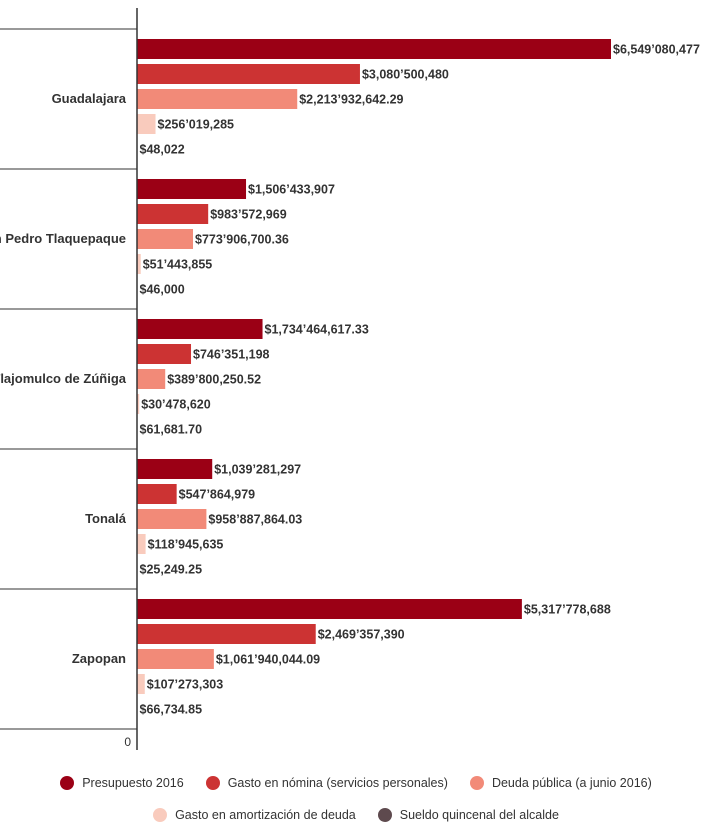 This screenshot has height=838, width=712. What do you see at coordinates (133, 783) in the screenshot?
I see `legend-label: Presupuesto 2016` at bounding box center [133, 783].